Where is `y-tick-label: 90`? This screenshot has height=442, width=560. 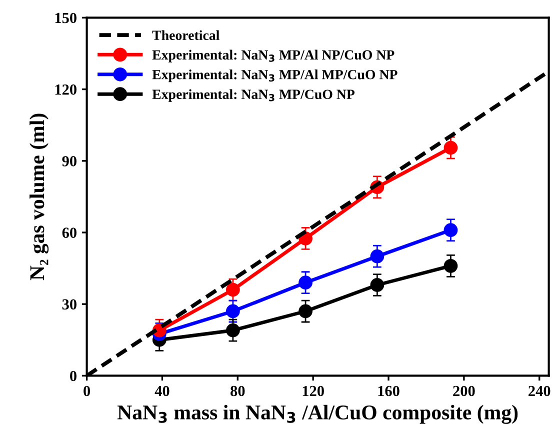 y-tick-label: 90 is located at coordinates (69, 161).